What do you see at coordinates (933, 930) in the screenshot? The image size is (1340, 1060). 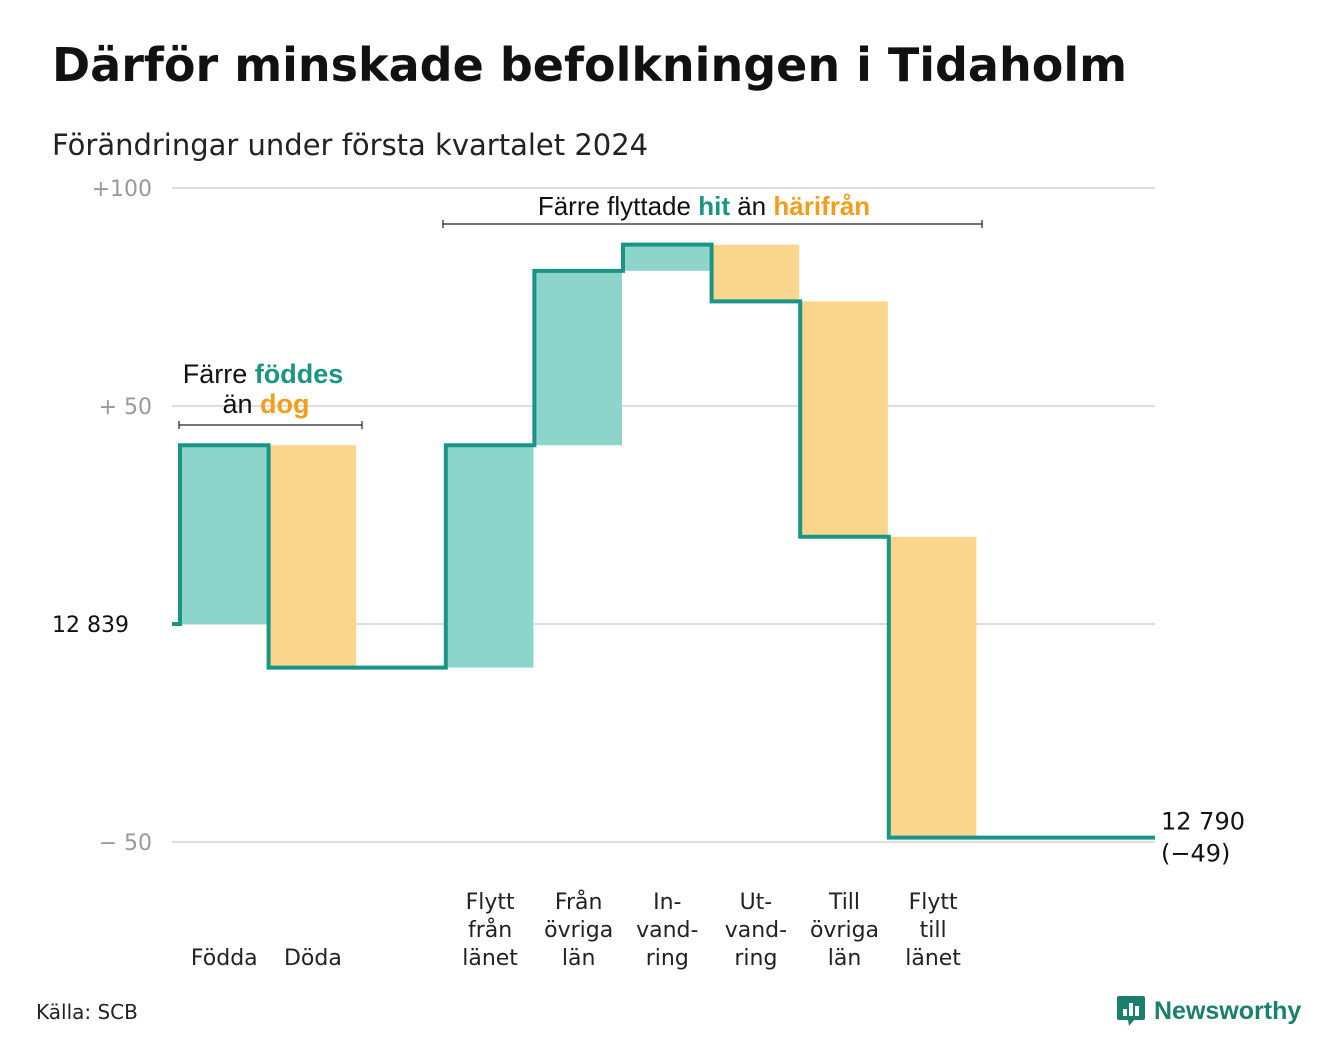 I see `category-label: till` at bounding box center [933, 930].